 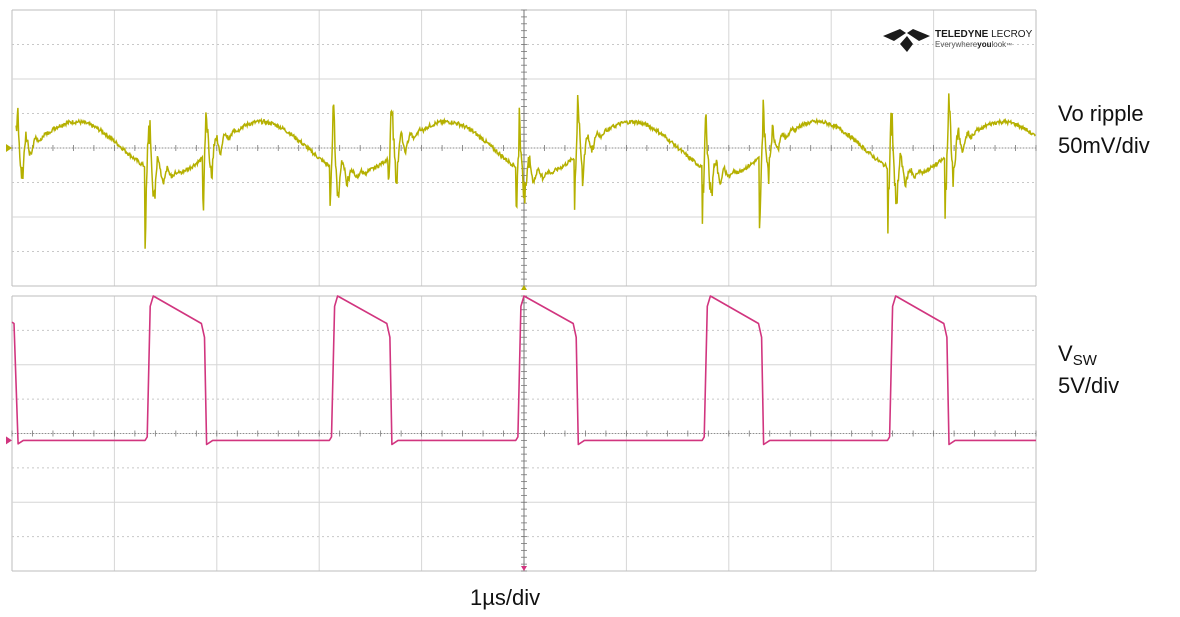 I want to click on vo-ripple-channel-label: Vo ripple 50mV/div, so click(x=1104, y=130).